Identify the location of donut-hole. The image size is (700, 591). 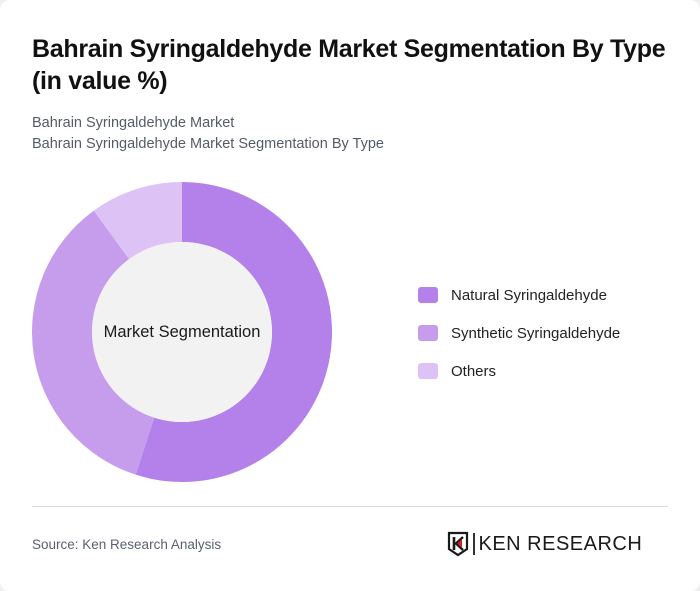
(182, 332).